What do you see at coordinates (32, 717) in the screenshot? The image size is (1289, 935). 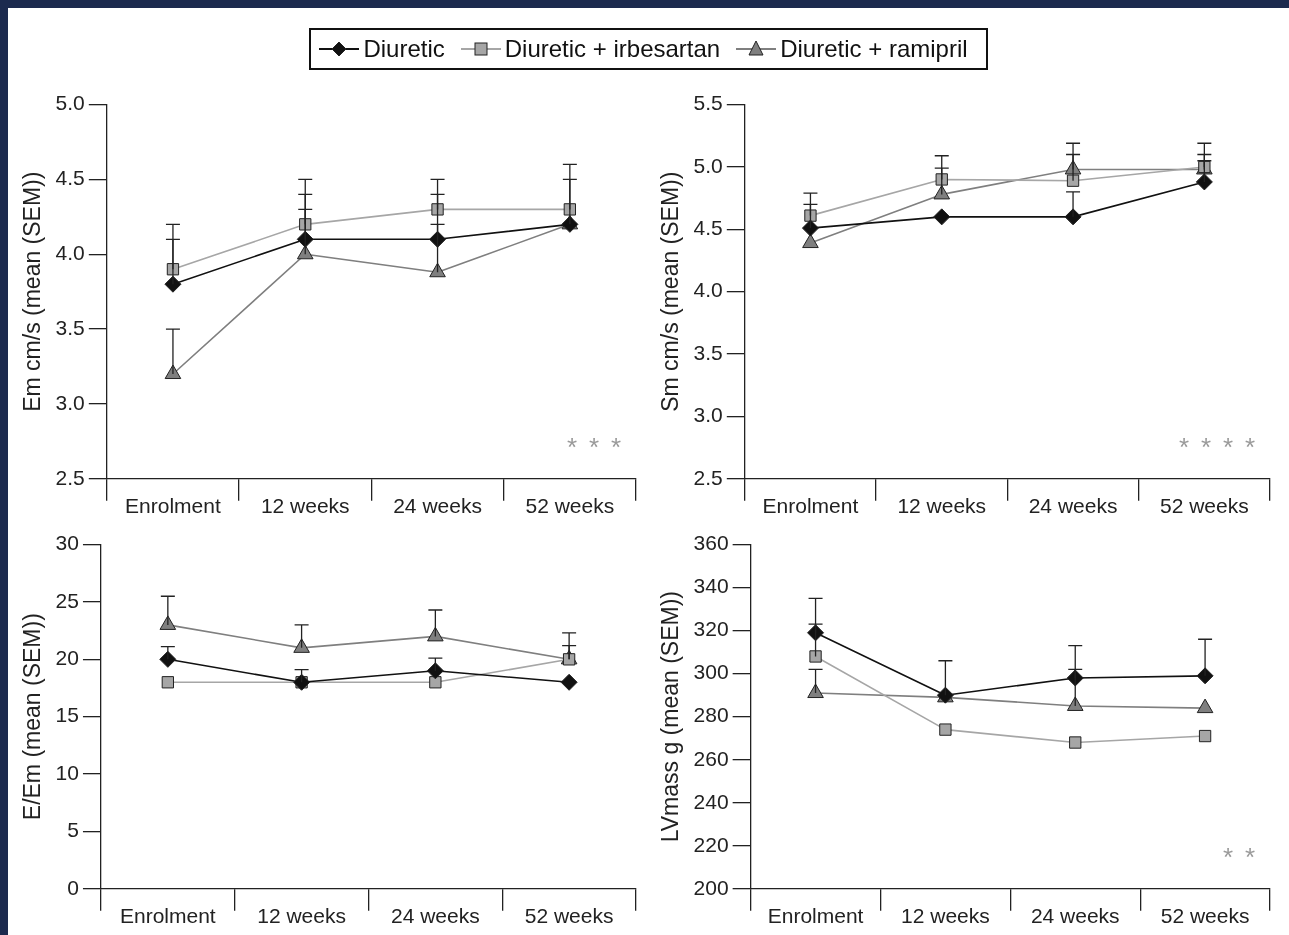 I see `y-axis-title: E/Em (mean (SEM))` at bounding box center [32, 717].